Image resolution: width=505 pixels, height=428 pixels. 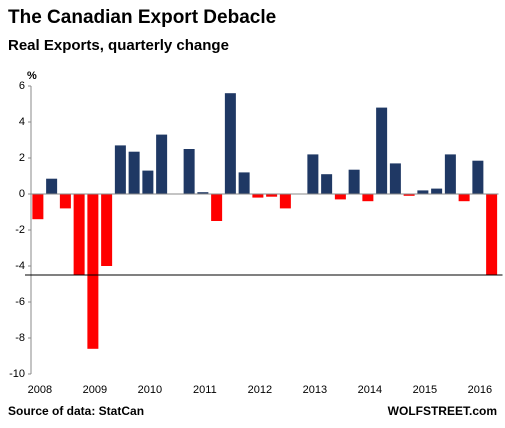 What do you see at coordinates (20, 338) in the screenshot?
I see `y-tick-label: -8` at bounding box center [20, 338].